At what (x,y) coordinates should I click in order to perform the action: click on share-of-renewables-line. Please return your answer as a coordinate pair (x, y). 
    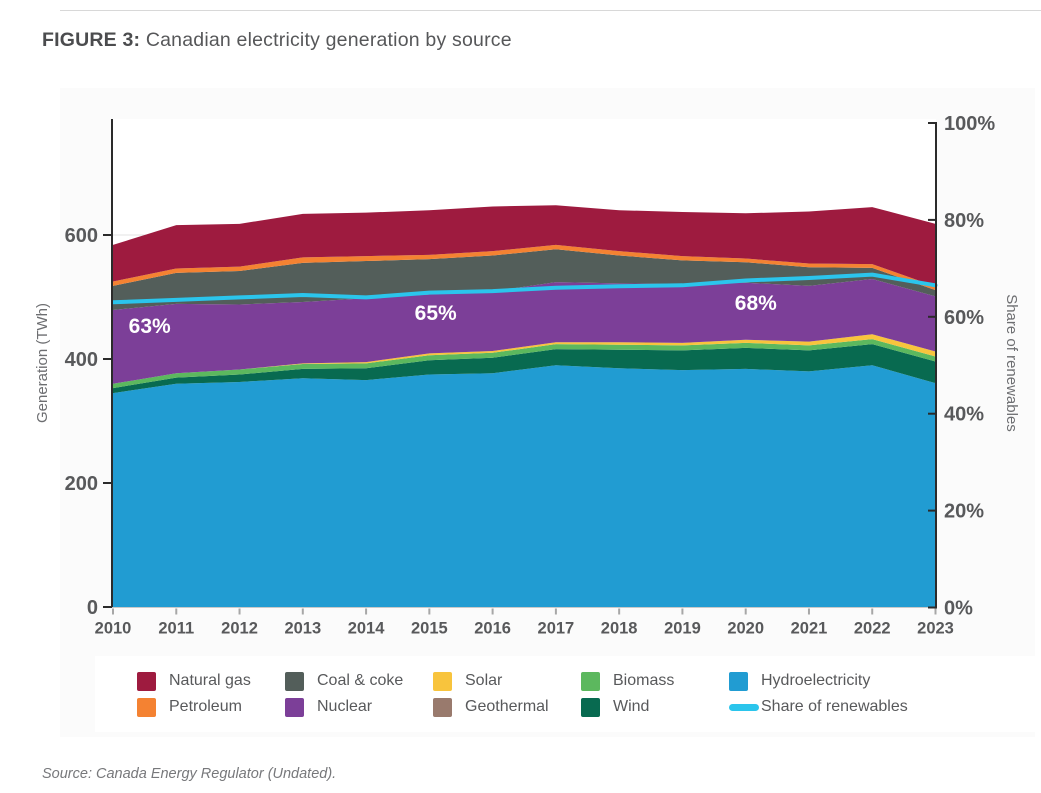
    Looking at the image, I should click on (524, 288).